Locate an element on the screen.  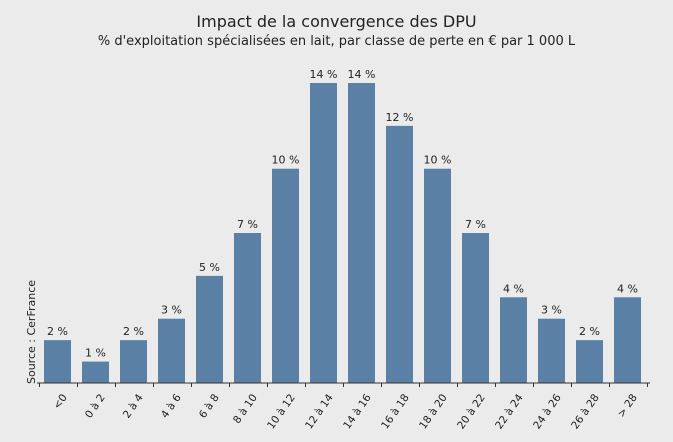
data-label-5: 7 % is located at coordinates (247, 224).